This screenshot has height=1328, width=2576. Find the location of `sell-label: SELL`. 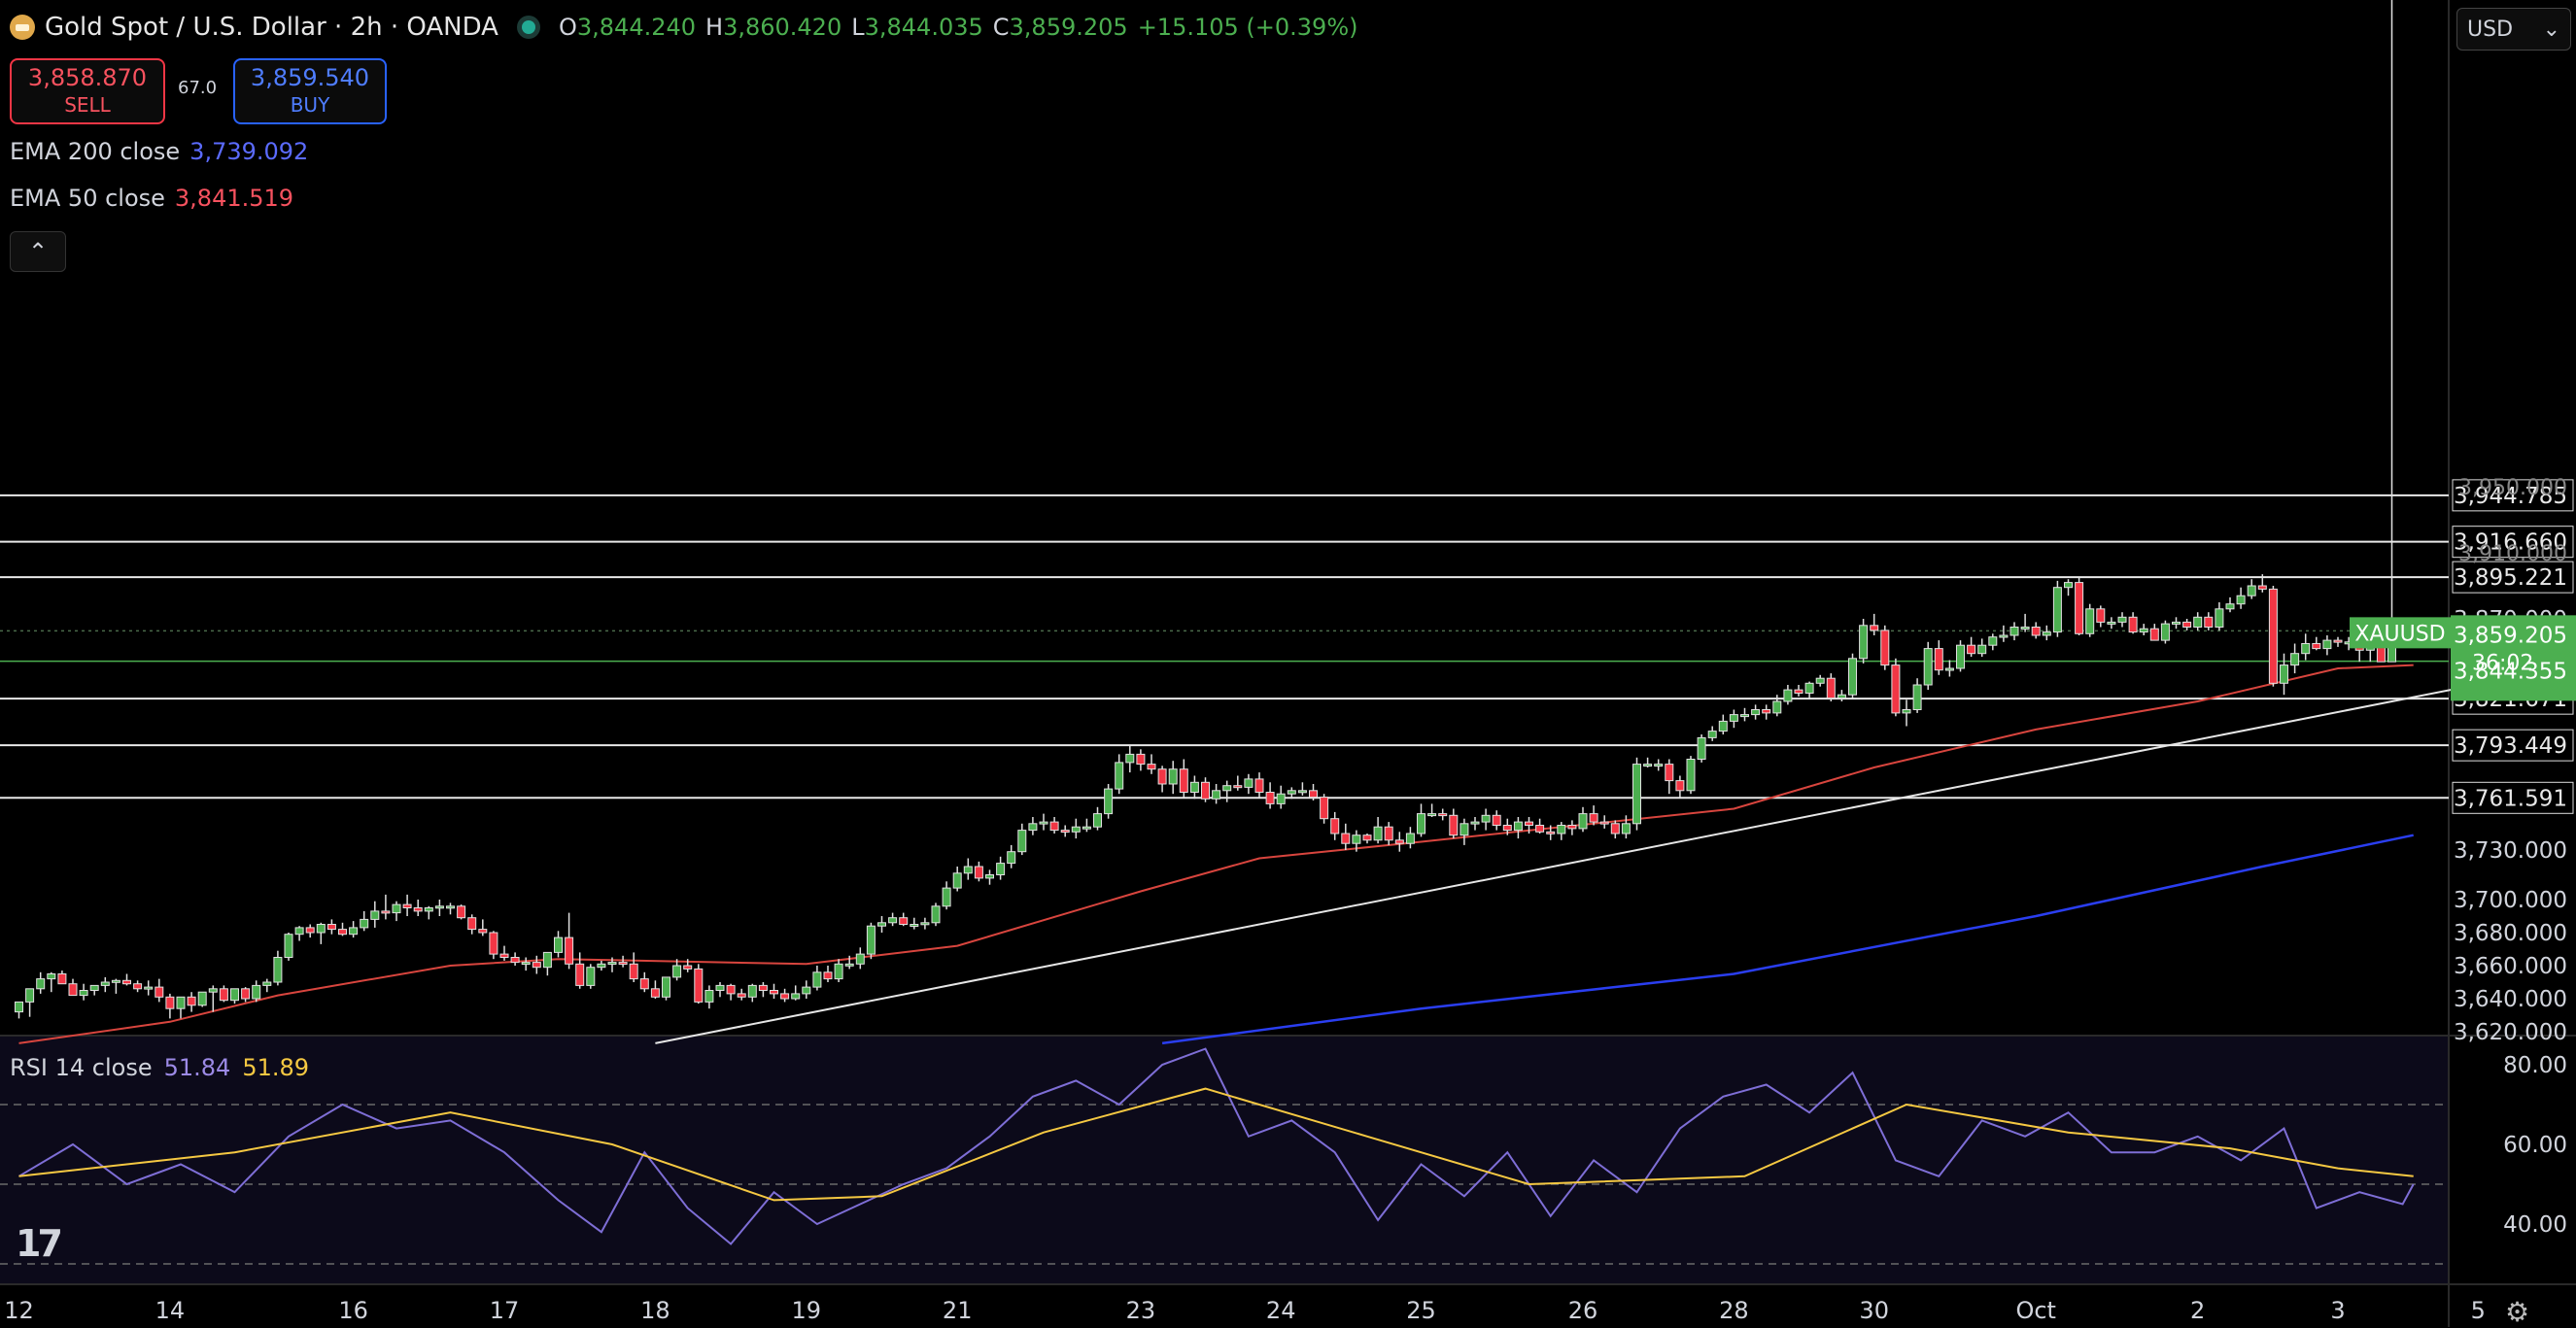

sell-label: SELL is located at coordinates (87, 105).